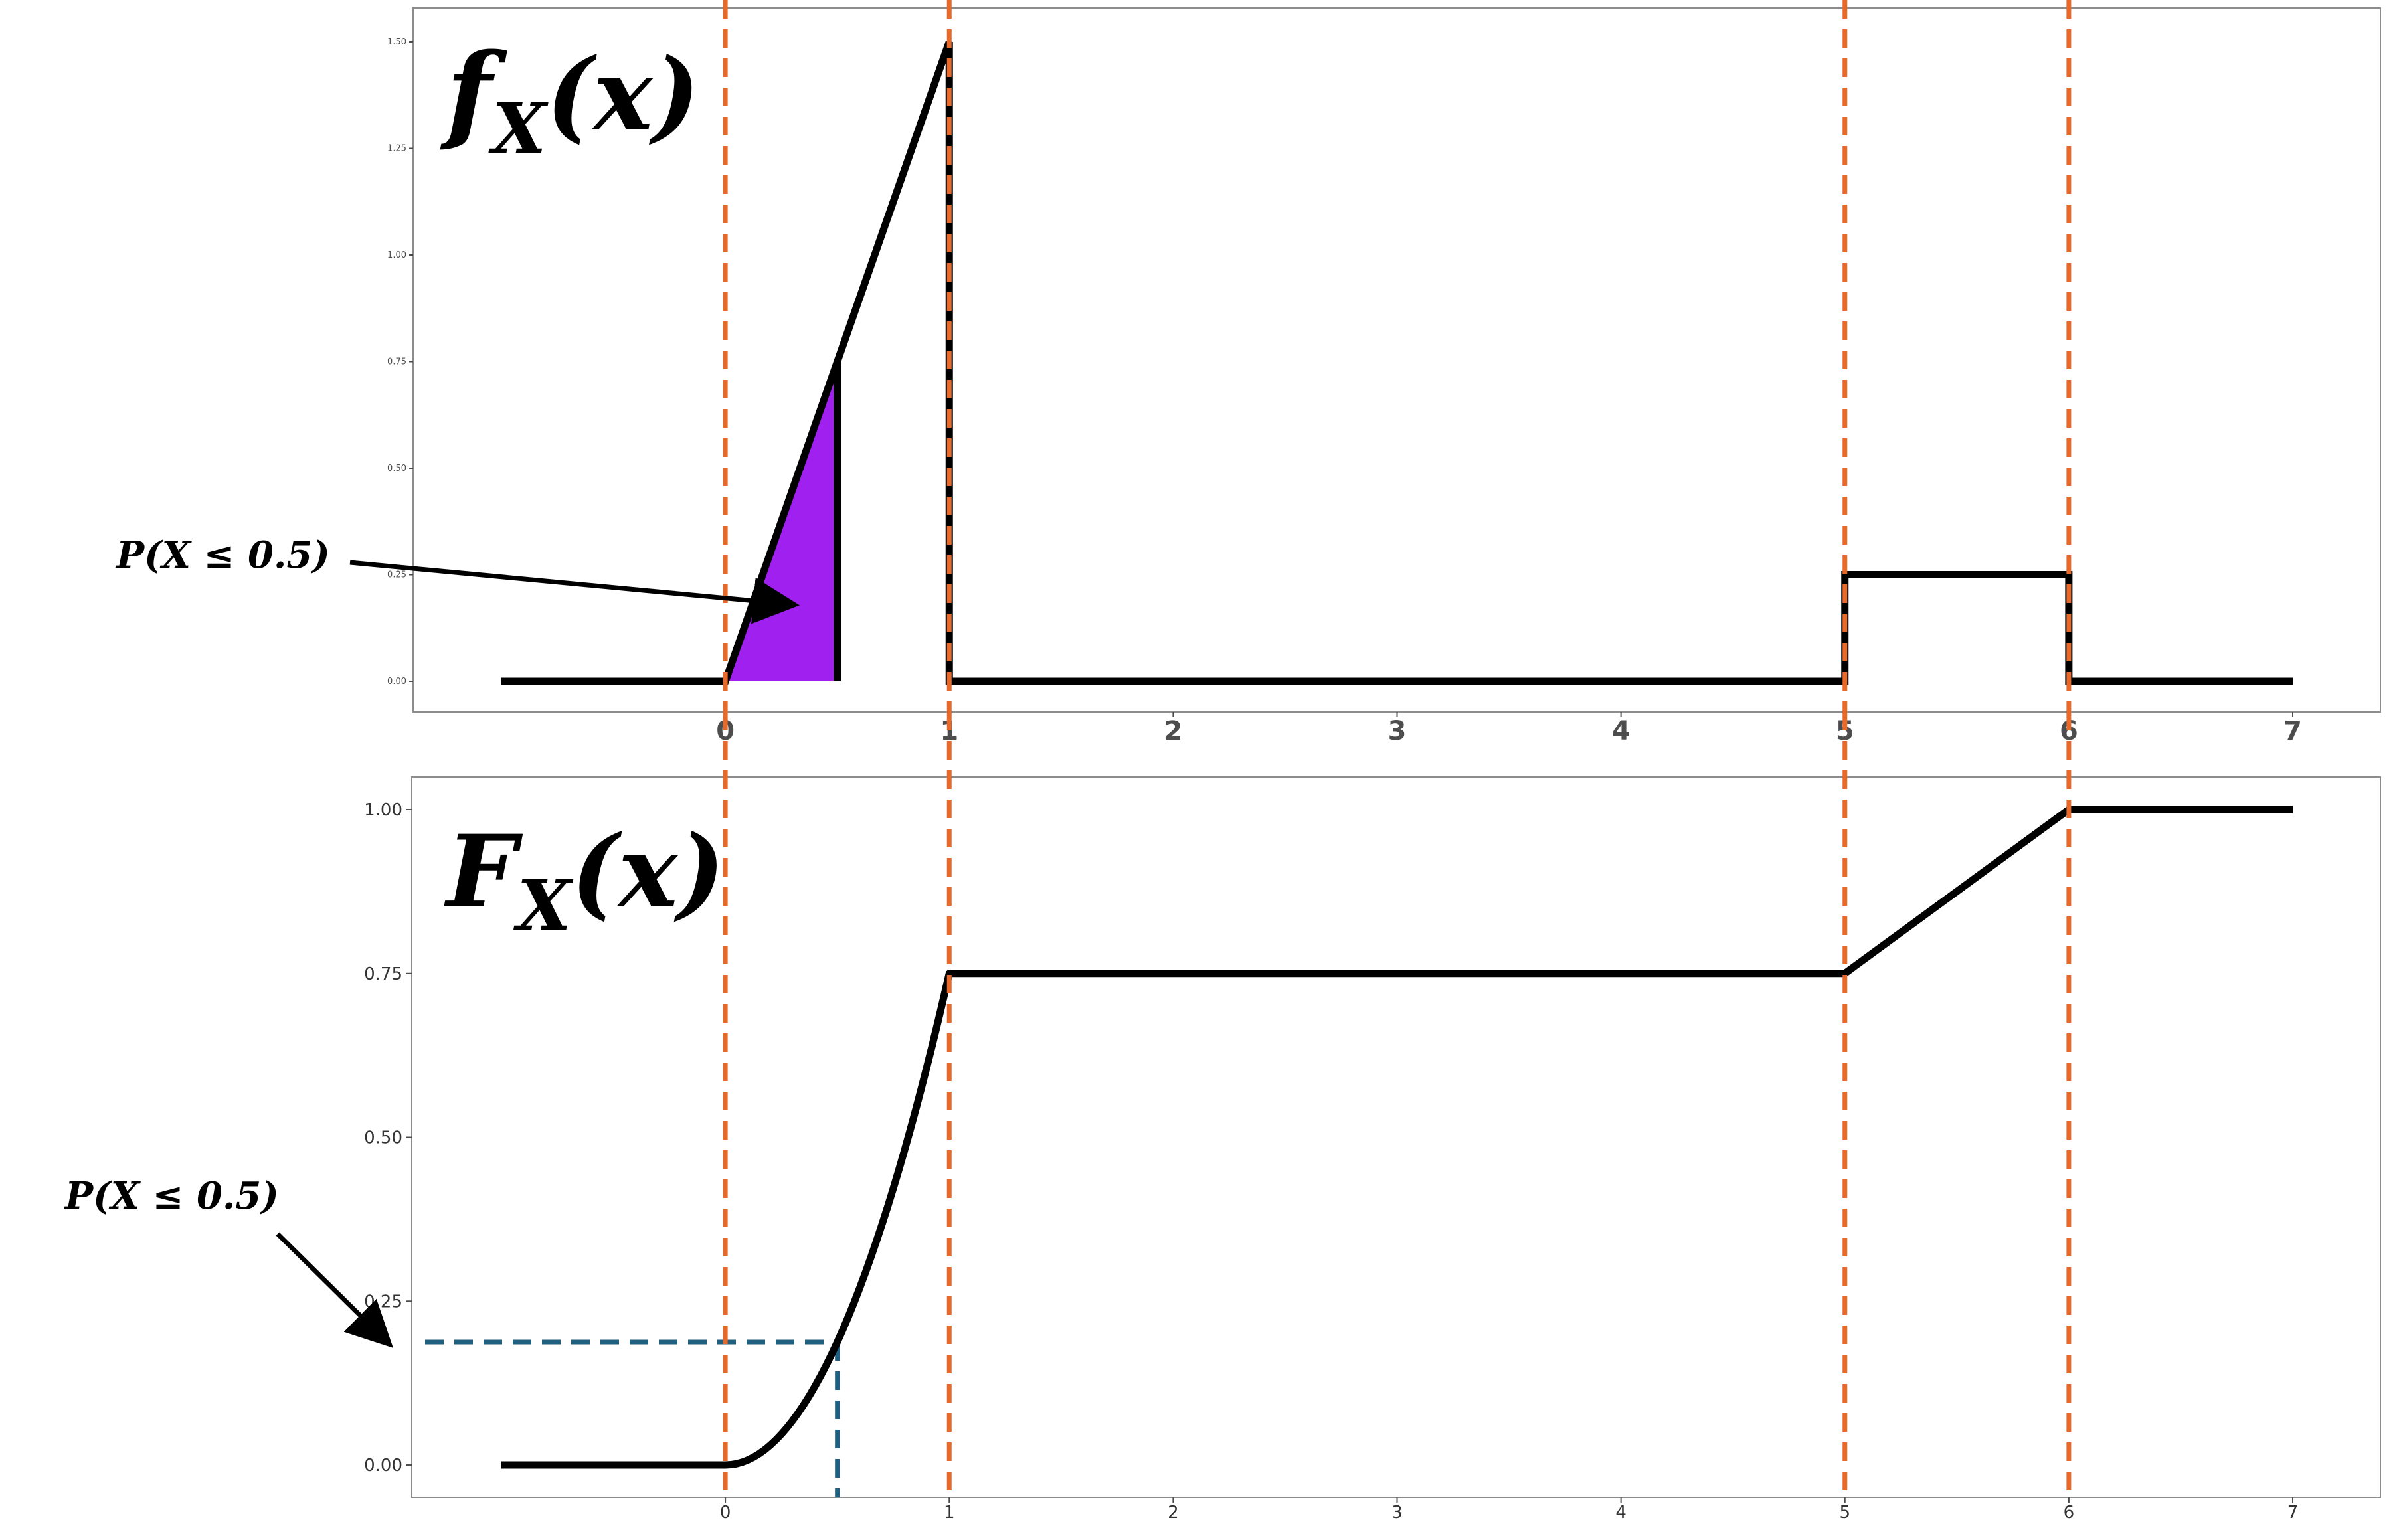 This screenshot has height=1540, width=2389. I want to click on cdf-title: FX(x), so click(584, 879).